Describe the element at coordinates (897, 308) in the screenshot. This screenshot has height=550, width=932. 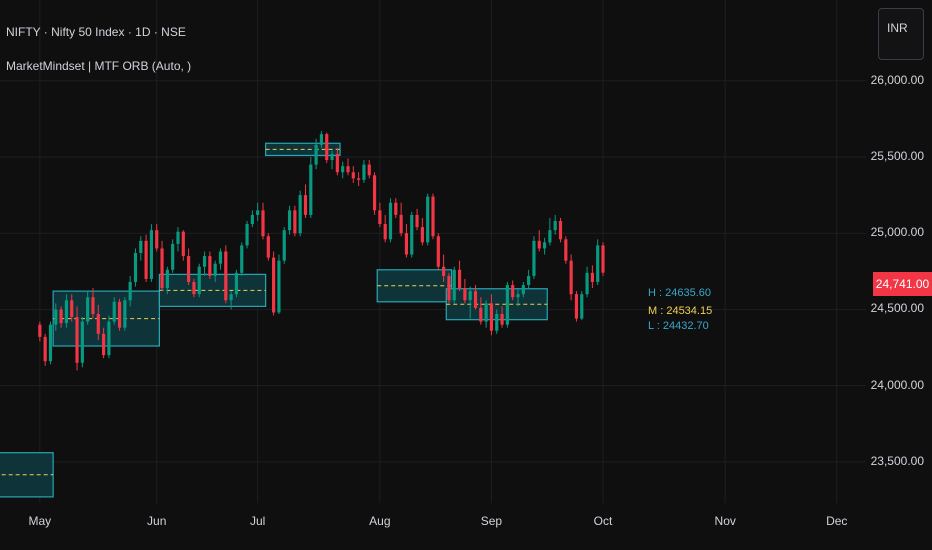
I see `price-axis-label: 24,500.00` at that location.